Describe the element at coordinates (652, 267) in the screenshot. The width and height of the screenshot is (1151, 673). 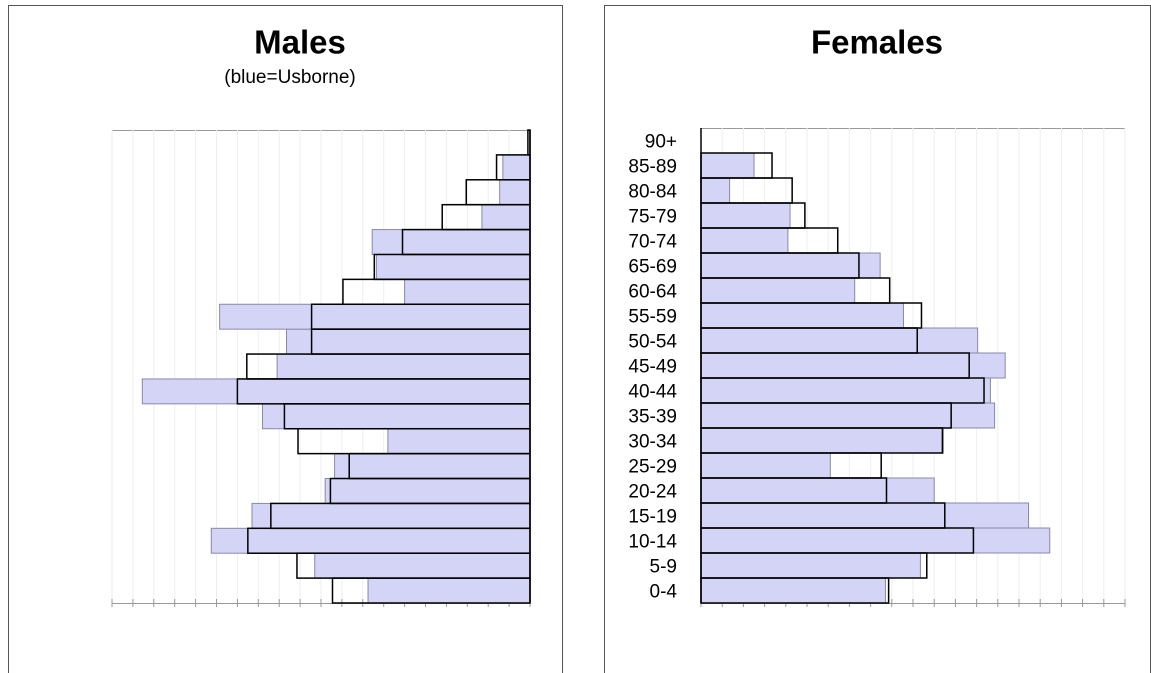
I see `y-tick-label: 65-69` at that location.